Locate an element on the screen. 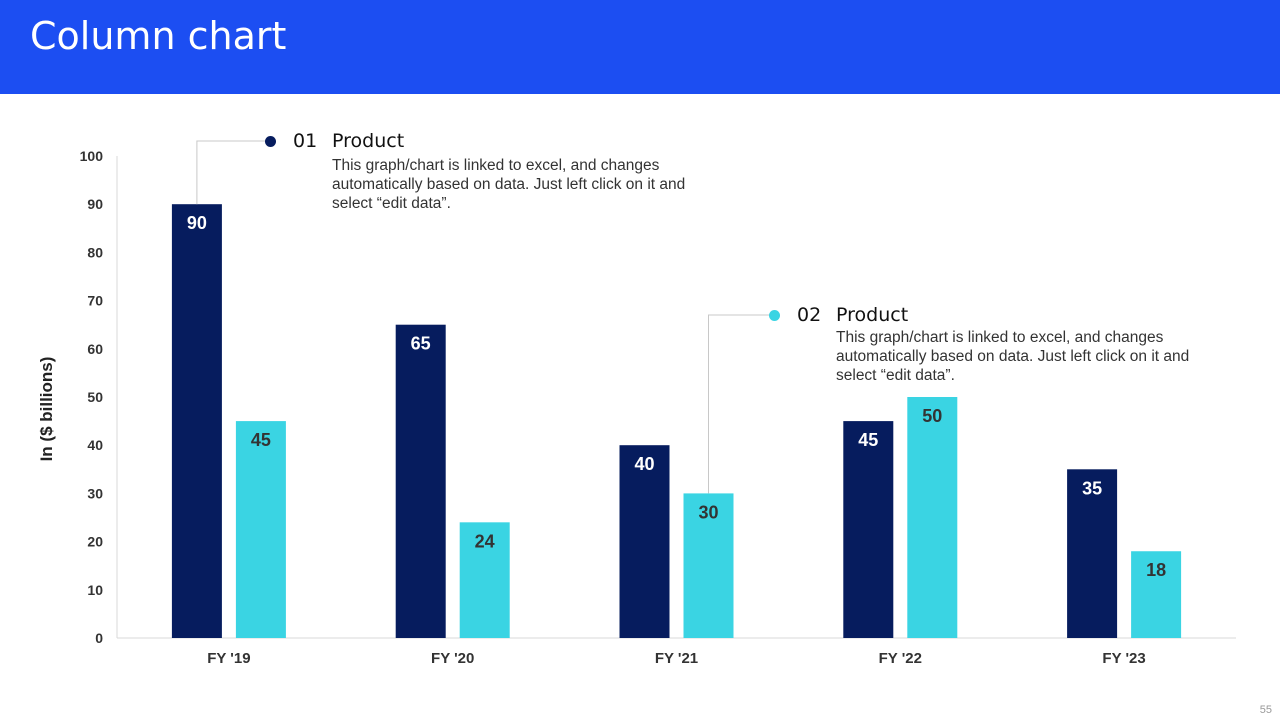 Image resolution: width=1280 pixels, height=720 pixels. product-02-marker-icon is located at coordinates (774, 315).